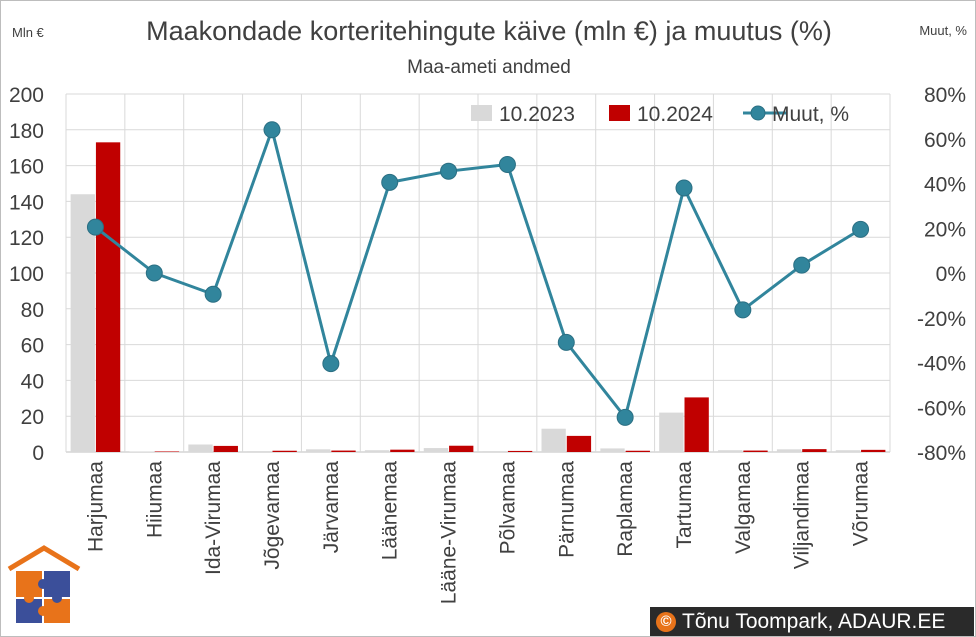 This screenshot has height=637, width=976. What do you see at coordinates (625, 509) in the screenshot?
I see `x-axis-label: Raplamaa` at bounding box center [625, 509].